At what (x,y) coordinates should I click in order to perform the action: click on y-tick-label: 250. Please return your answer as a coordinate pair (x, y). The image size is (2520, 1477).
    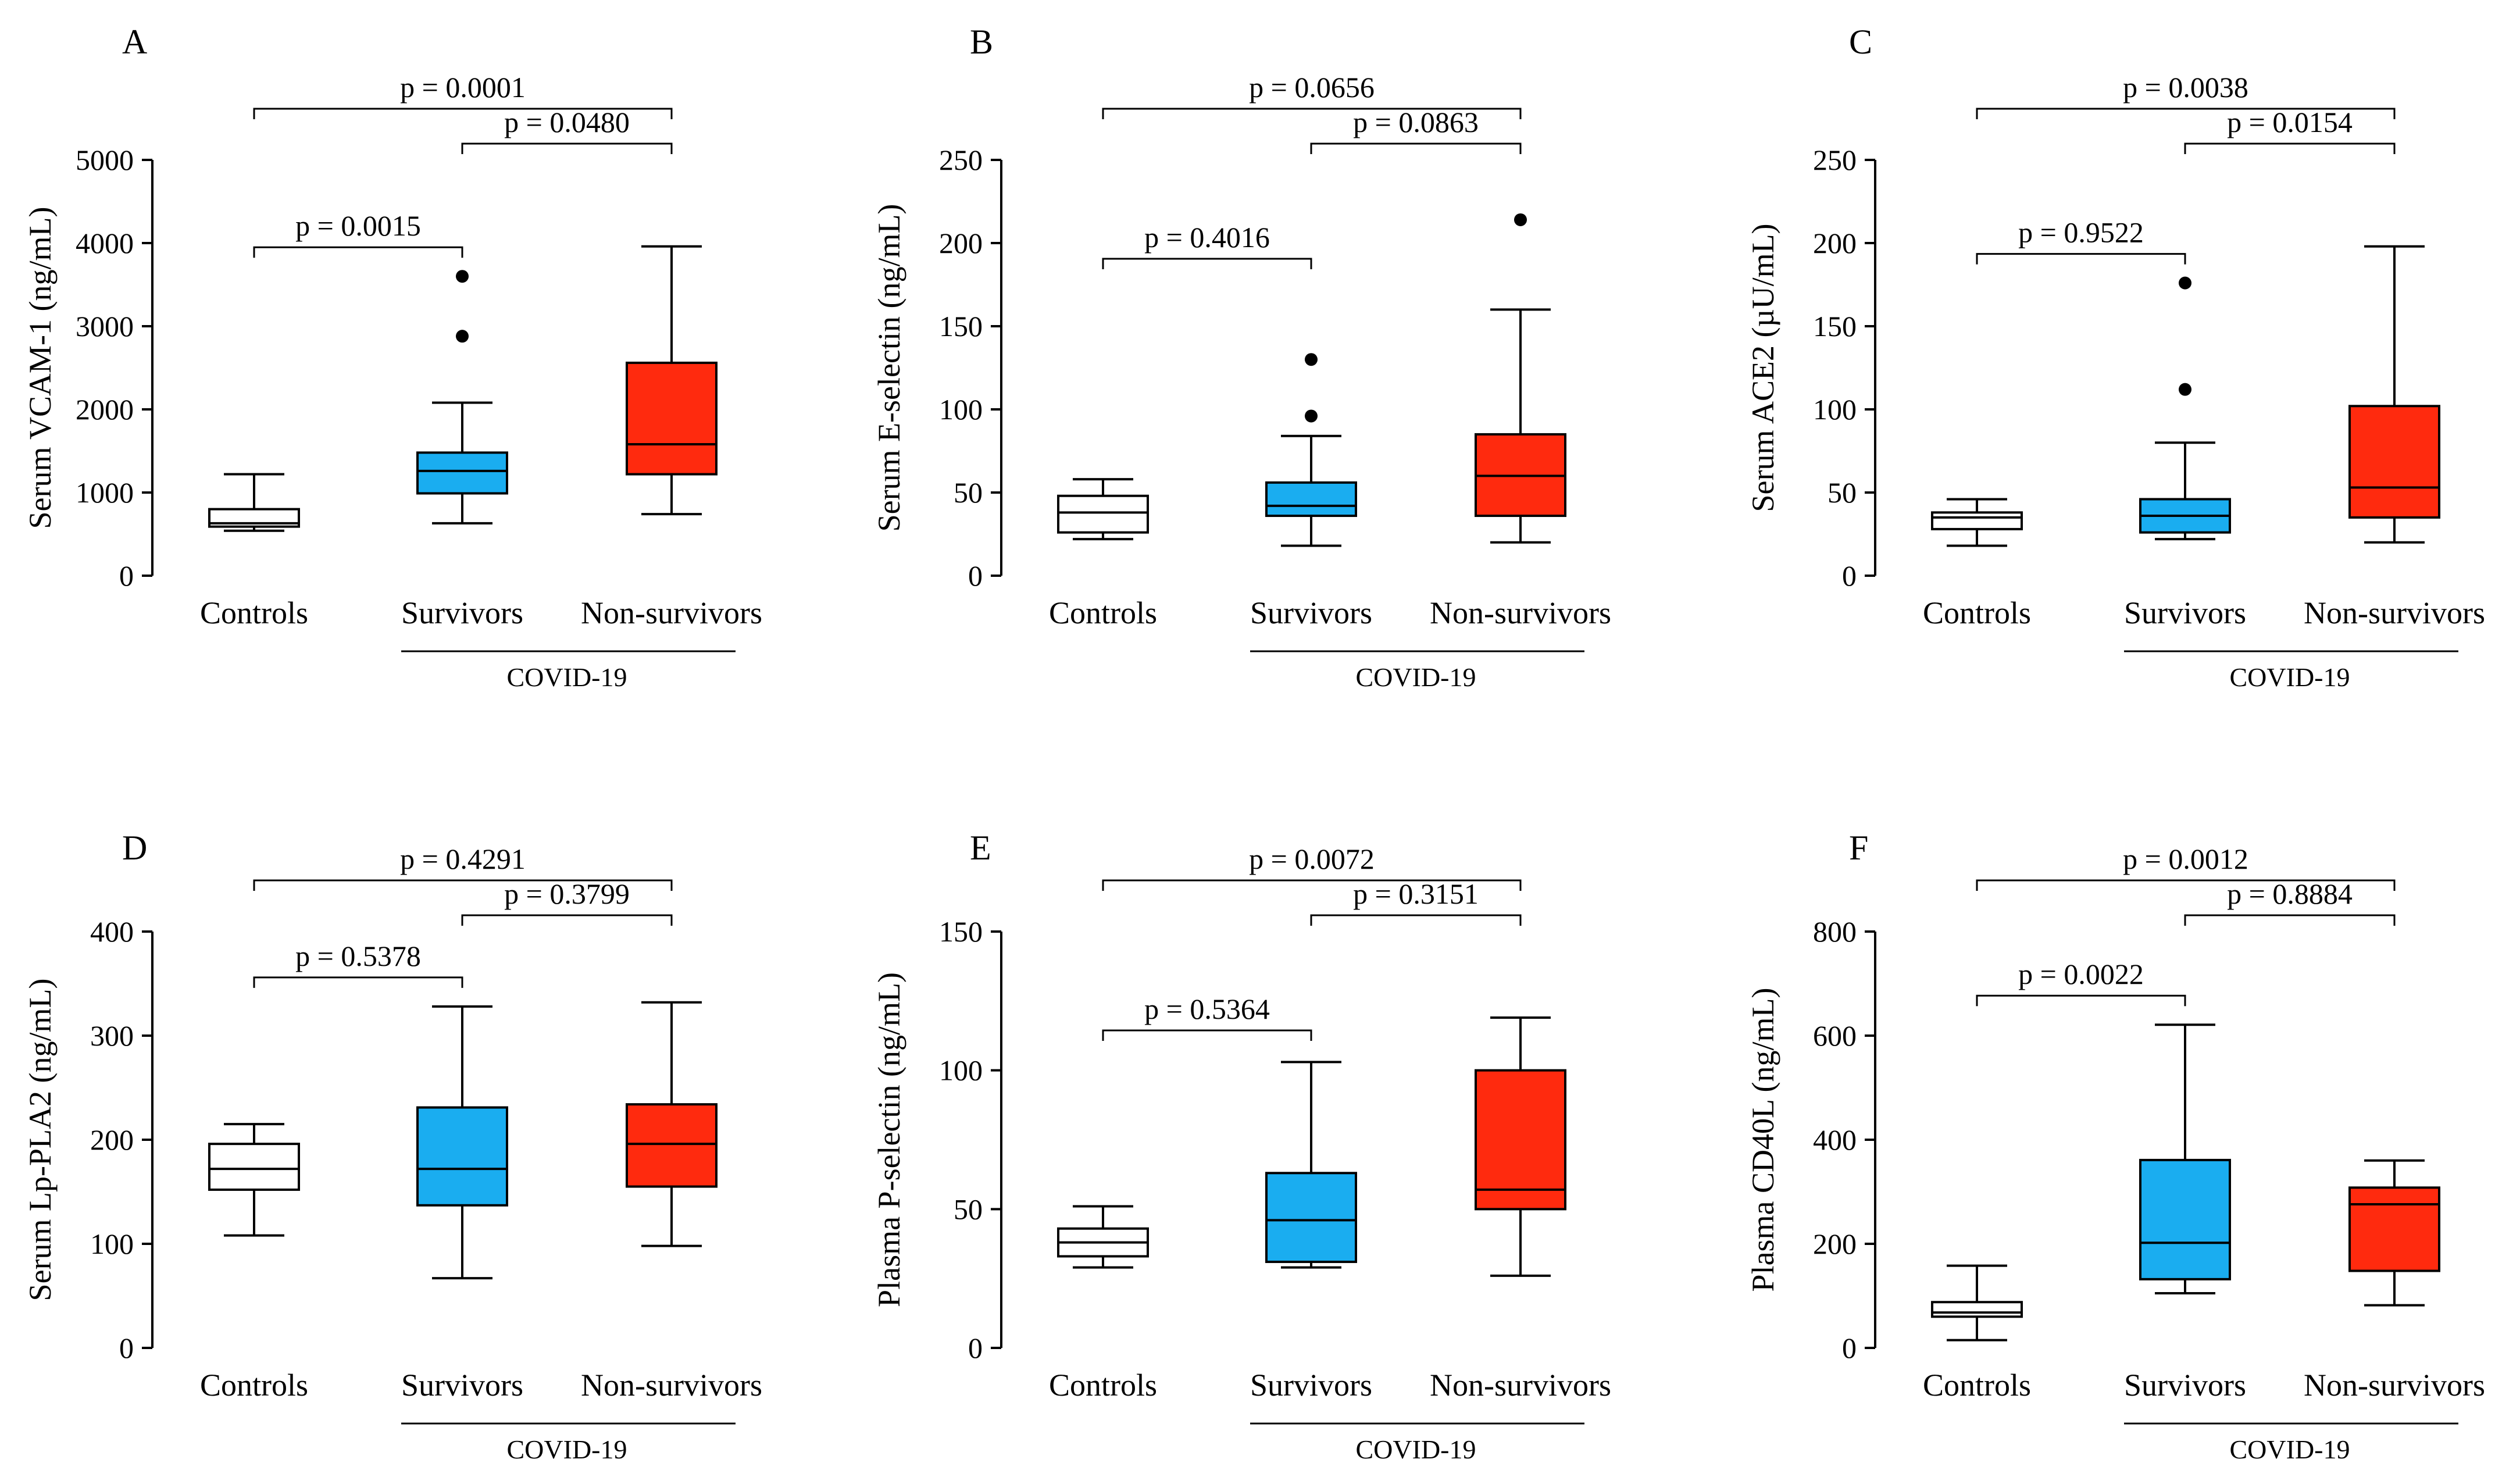
    Looking at the image, I should click on (961, 160).